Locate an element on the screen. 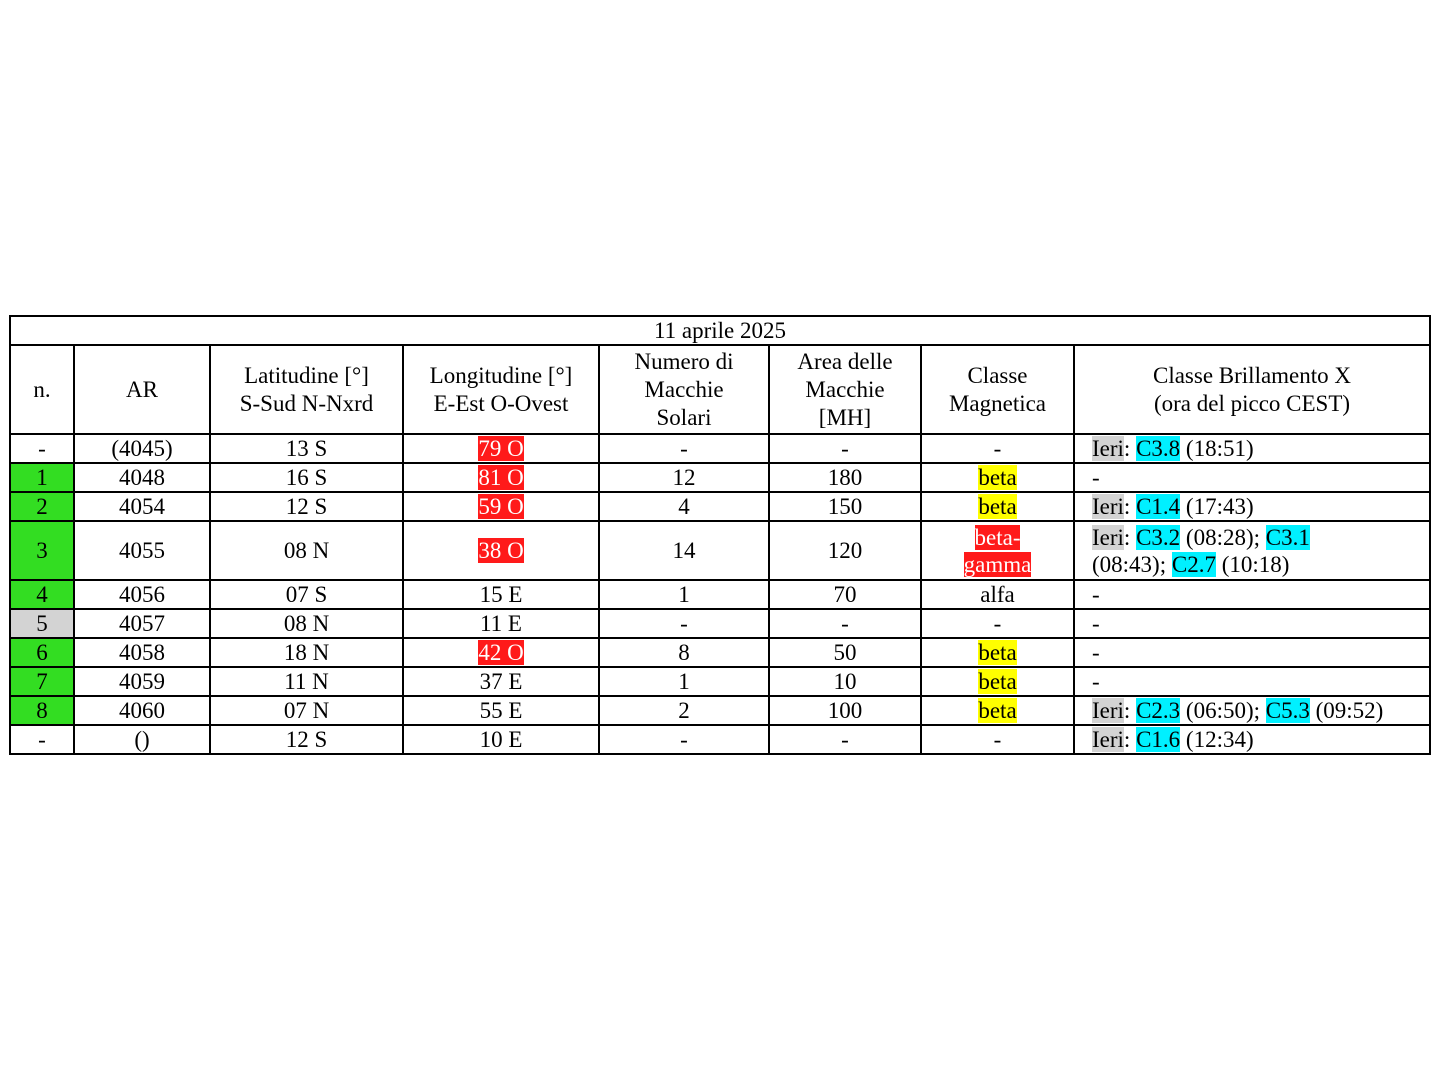 Image resolution: width=1440 pixels, height=1080 pixels. cell-longitude: 55 E is located at coordinates (501, 710).